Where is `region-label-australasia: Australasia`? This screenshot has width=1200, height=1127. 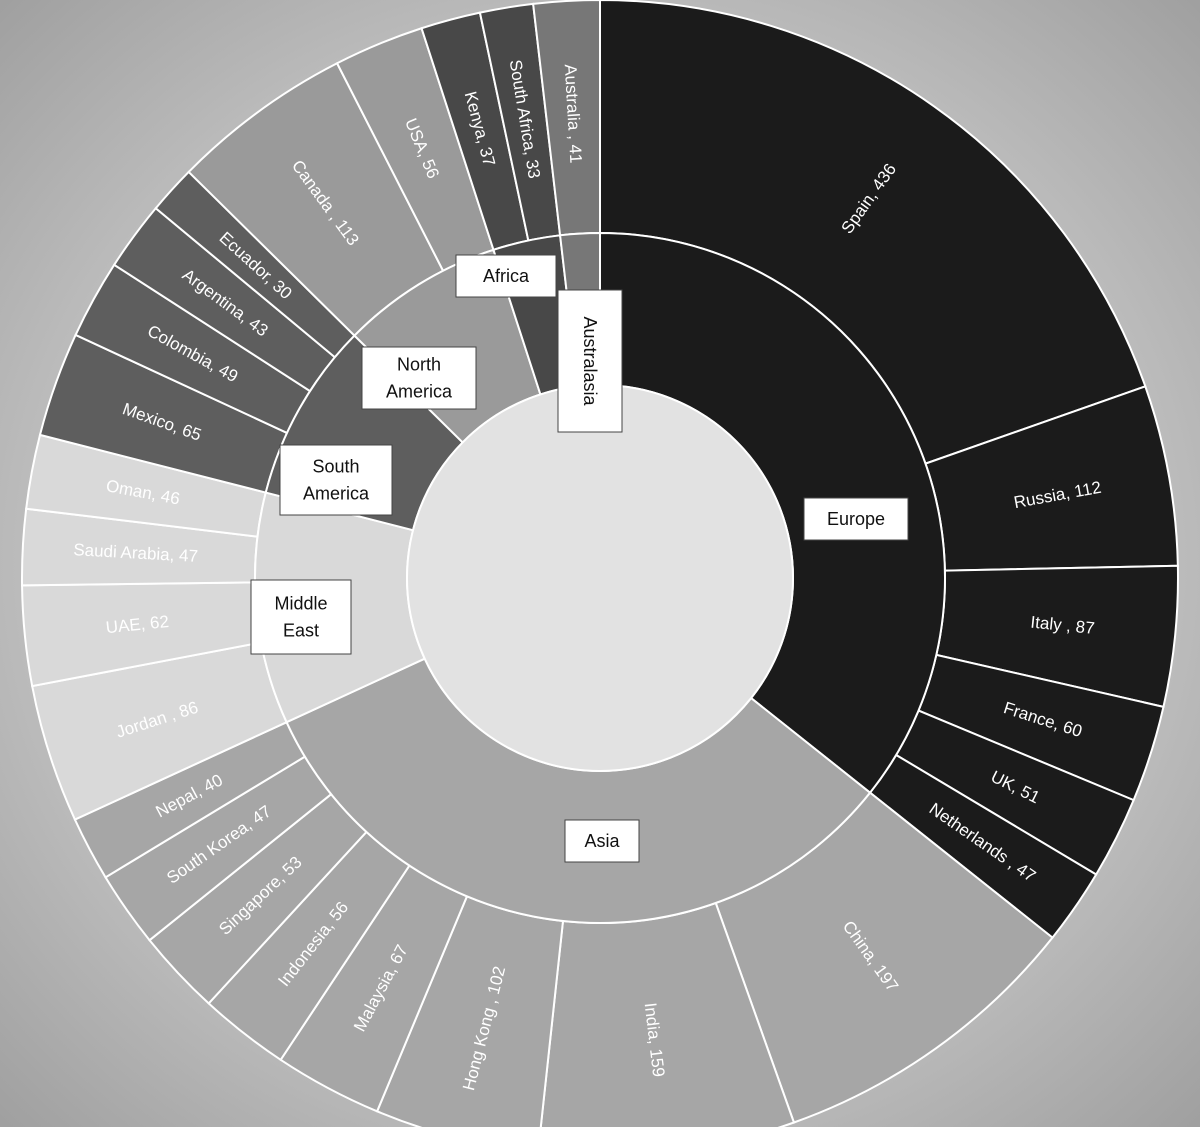 region-label-australasia: Australasia is located at coordinates (590, 361).